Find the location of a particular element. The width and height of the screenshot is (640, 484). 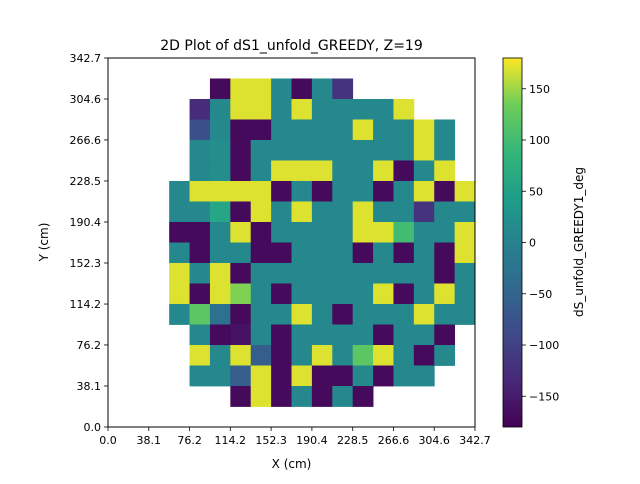

y-tick-label: 266.6 is located at coordinates (86, 140).